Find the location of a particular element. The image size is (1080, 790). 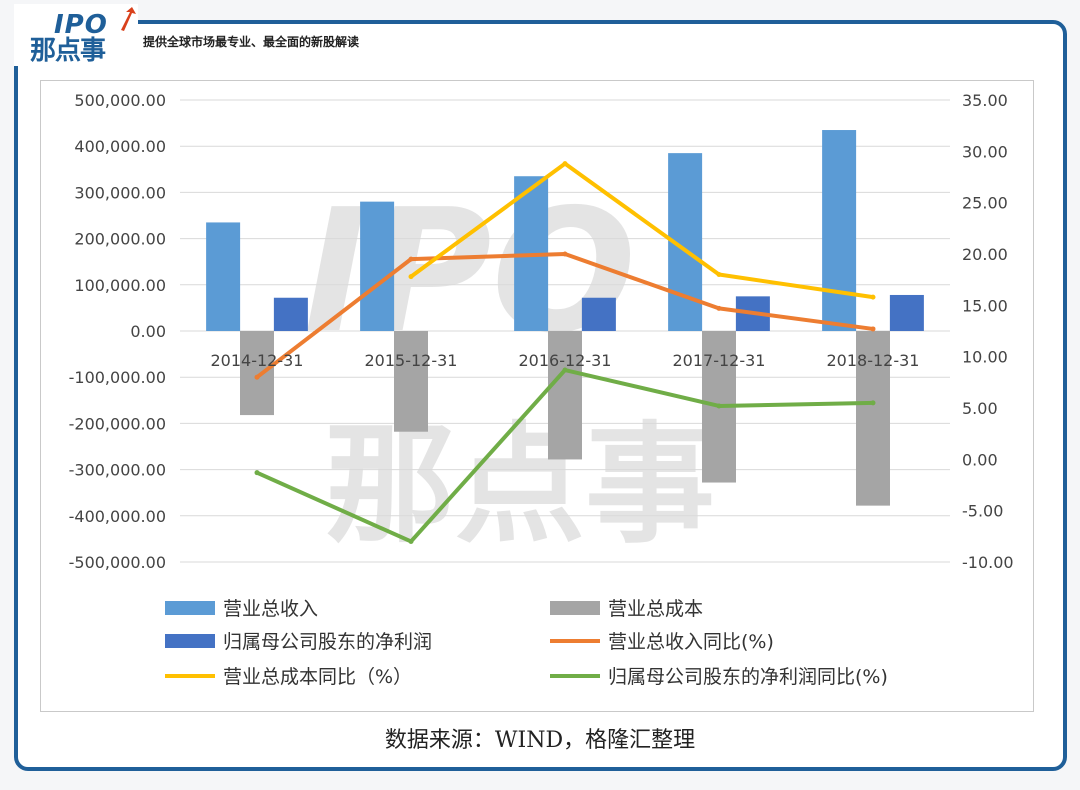

left-axis-tick: 400,000.00 is located at coordinates (120, 146).